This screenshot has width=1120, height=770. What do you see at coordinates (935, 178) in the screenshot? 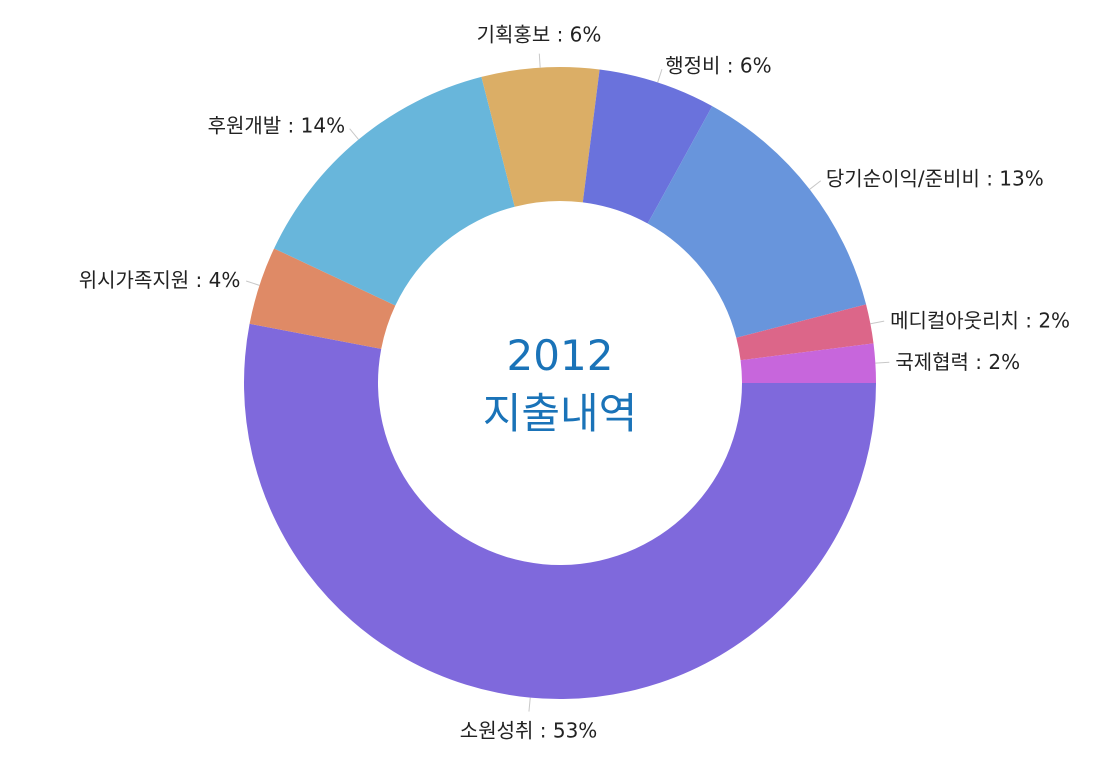
I see `slice-label-5: 당기순이익/준비비 : 13%` at bounding box center [935, 178].